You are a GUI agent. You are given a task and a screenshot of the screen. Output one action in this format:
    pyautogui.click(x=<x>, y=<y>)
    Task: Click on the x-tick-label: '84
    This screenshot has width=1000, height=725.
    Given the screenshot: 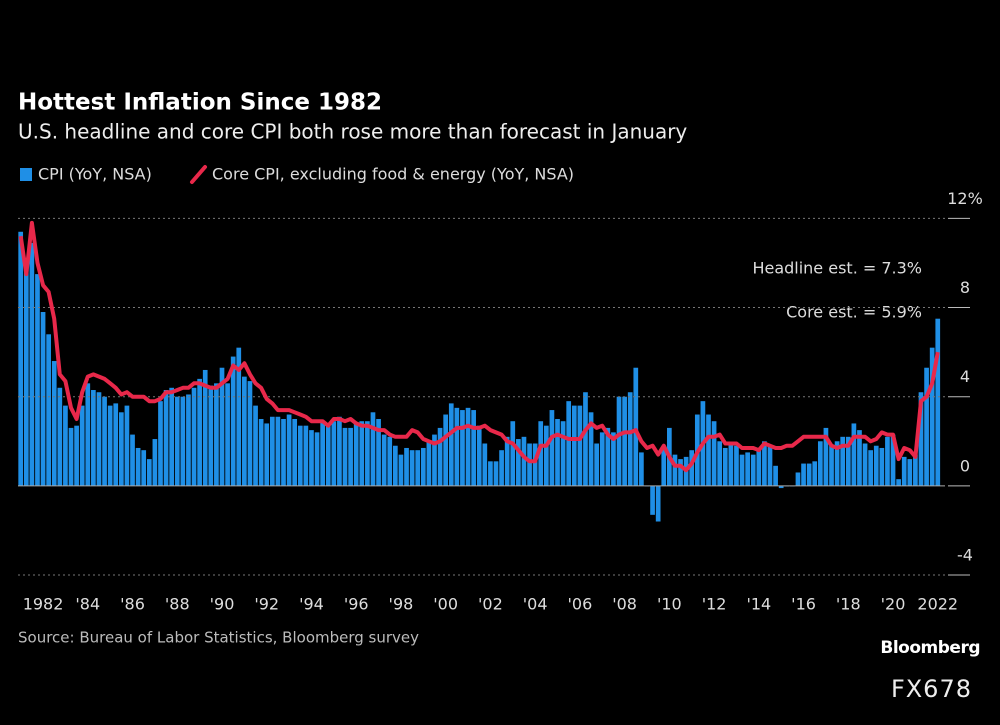 What is the action you would take?
    pyautogui.click(x=87, y=604)
    